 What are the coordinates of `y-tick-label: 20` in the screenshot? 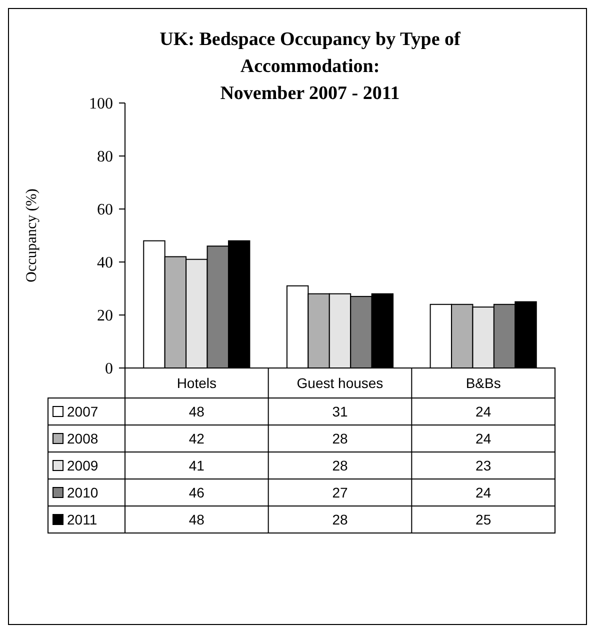 It's located at (105, 316).